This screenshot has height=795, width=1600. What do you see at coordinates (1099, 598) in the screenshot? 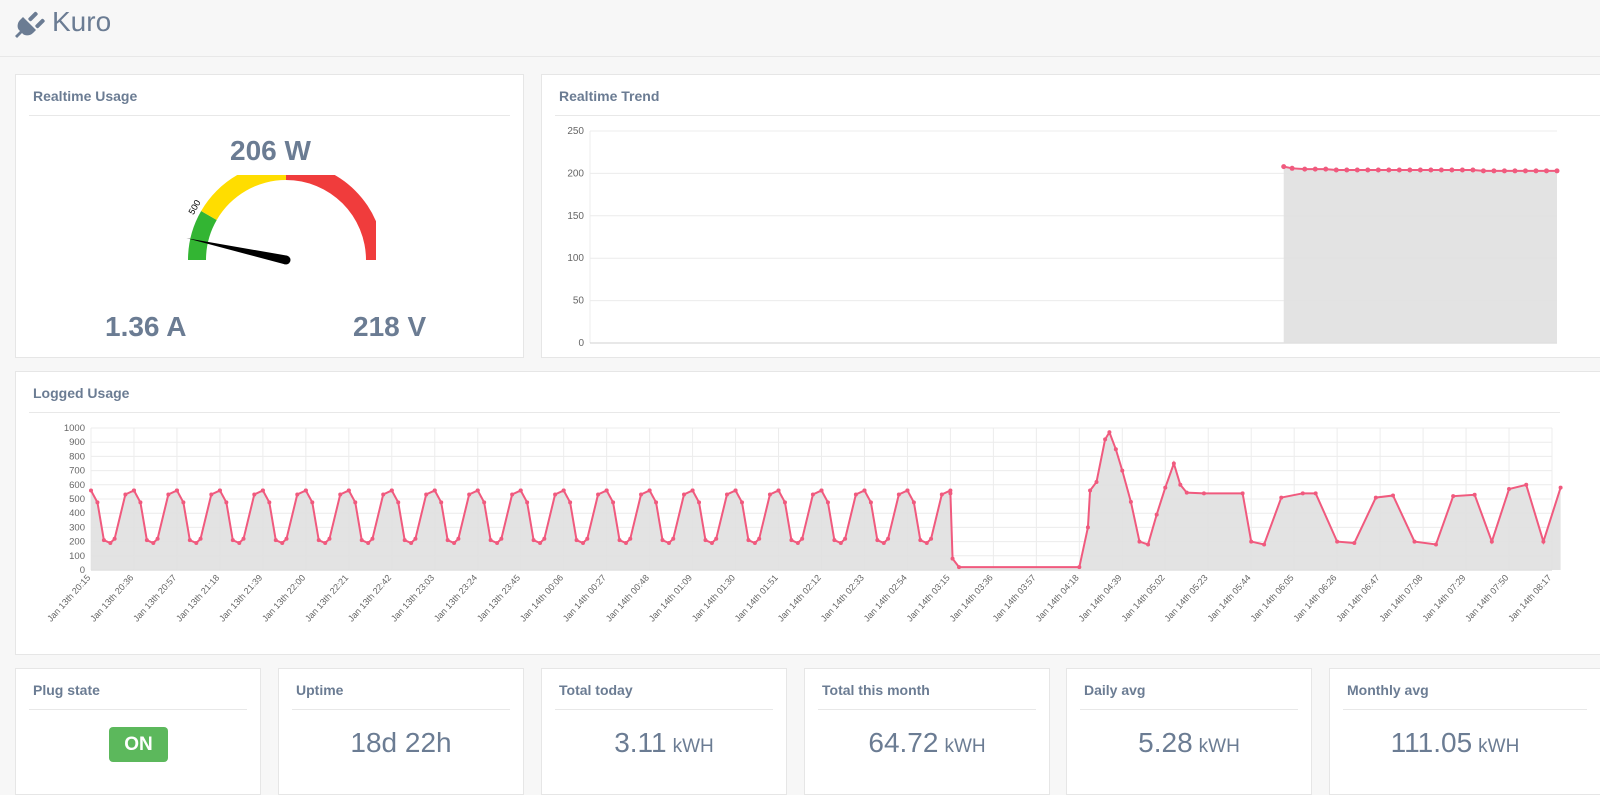
I see `x-tick-label: Jan 14th 04:39` at bounding box center [1099, 598].